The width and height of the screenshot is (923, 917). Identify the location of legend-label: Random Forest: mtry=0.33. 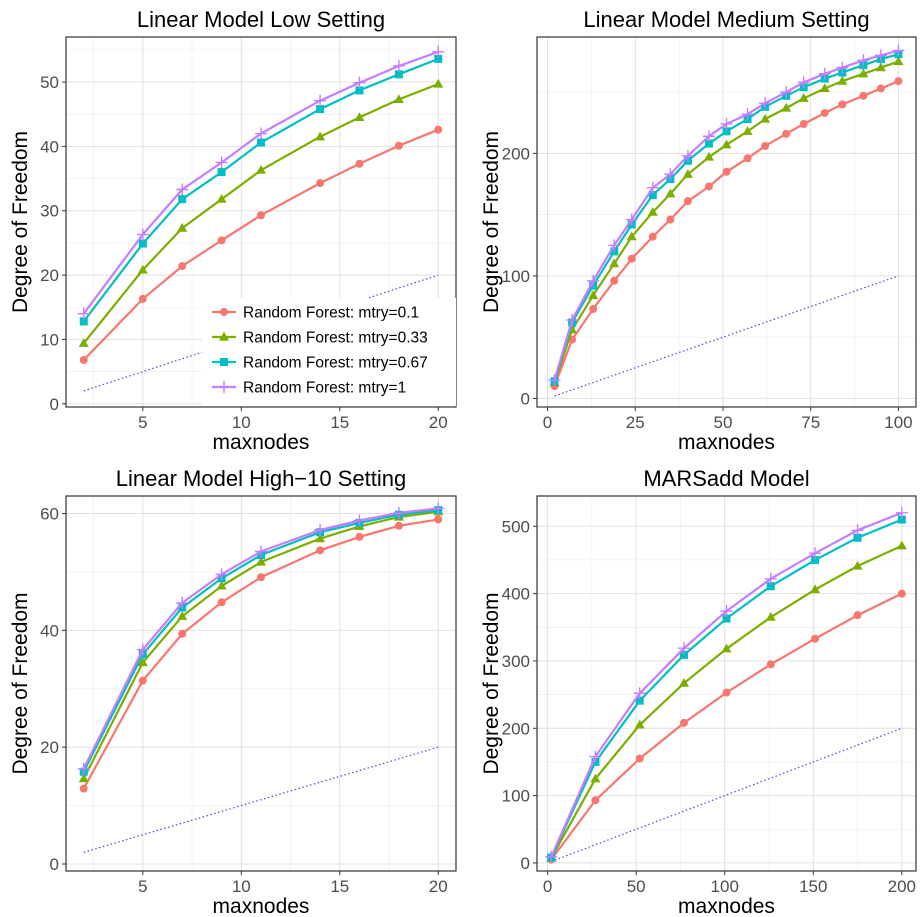
(335, 338).